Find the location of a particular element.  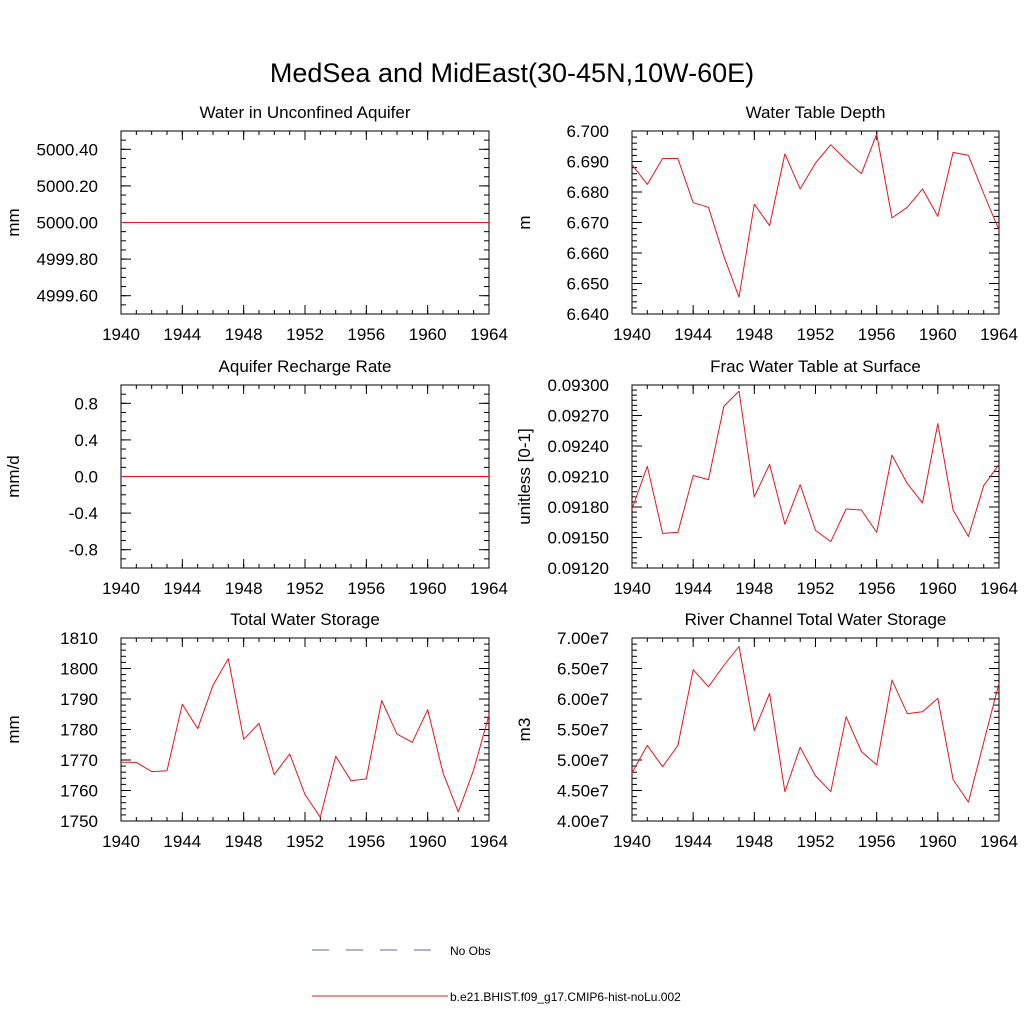

y-tick-label: 0.09300 is located at coordinates (578, 385).